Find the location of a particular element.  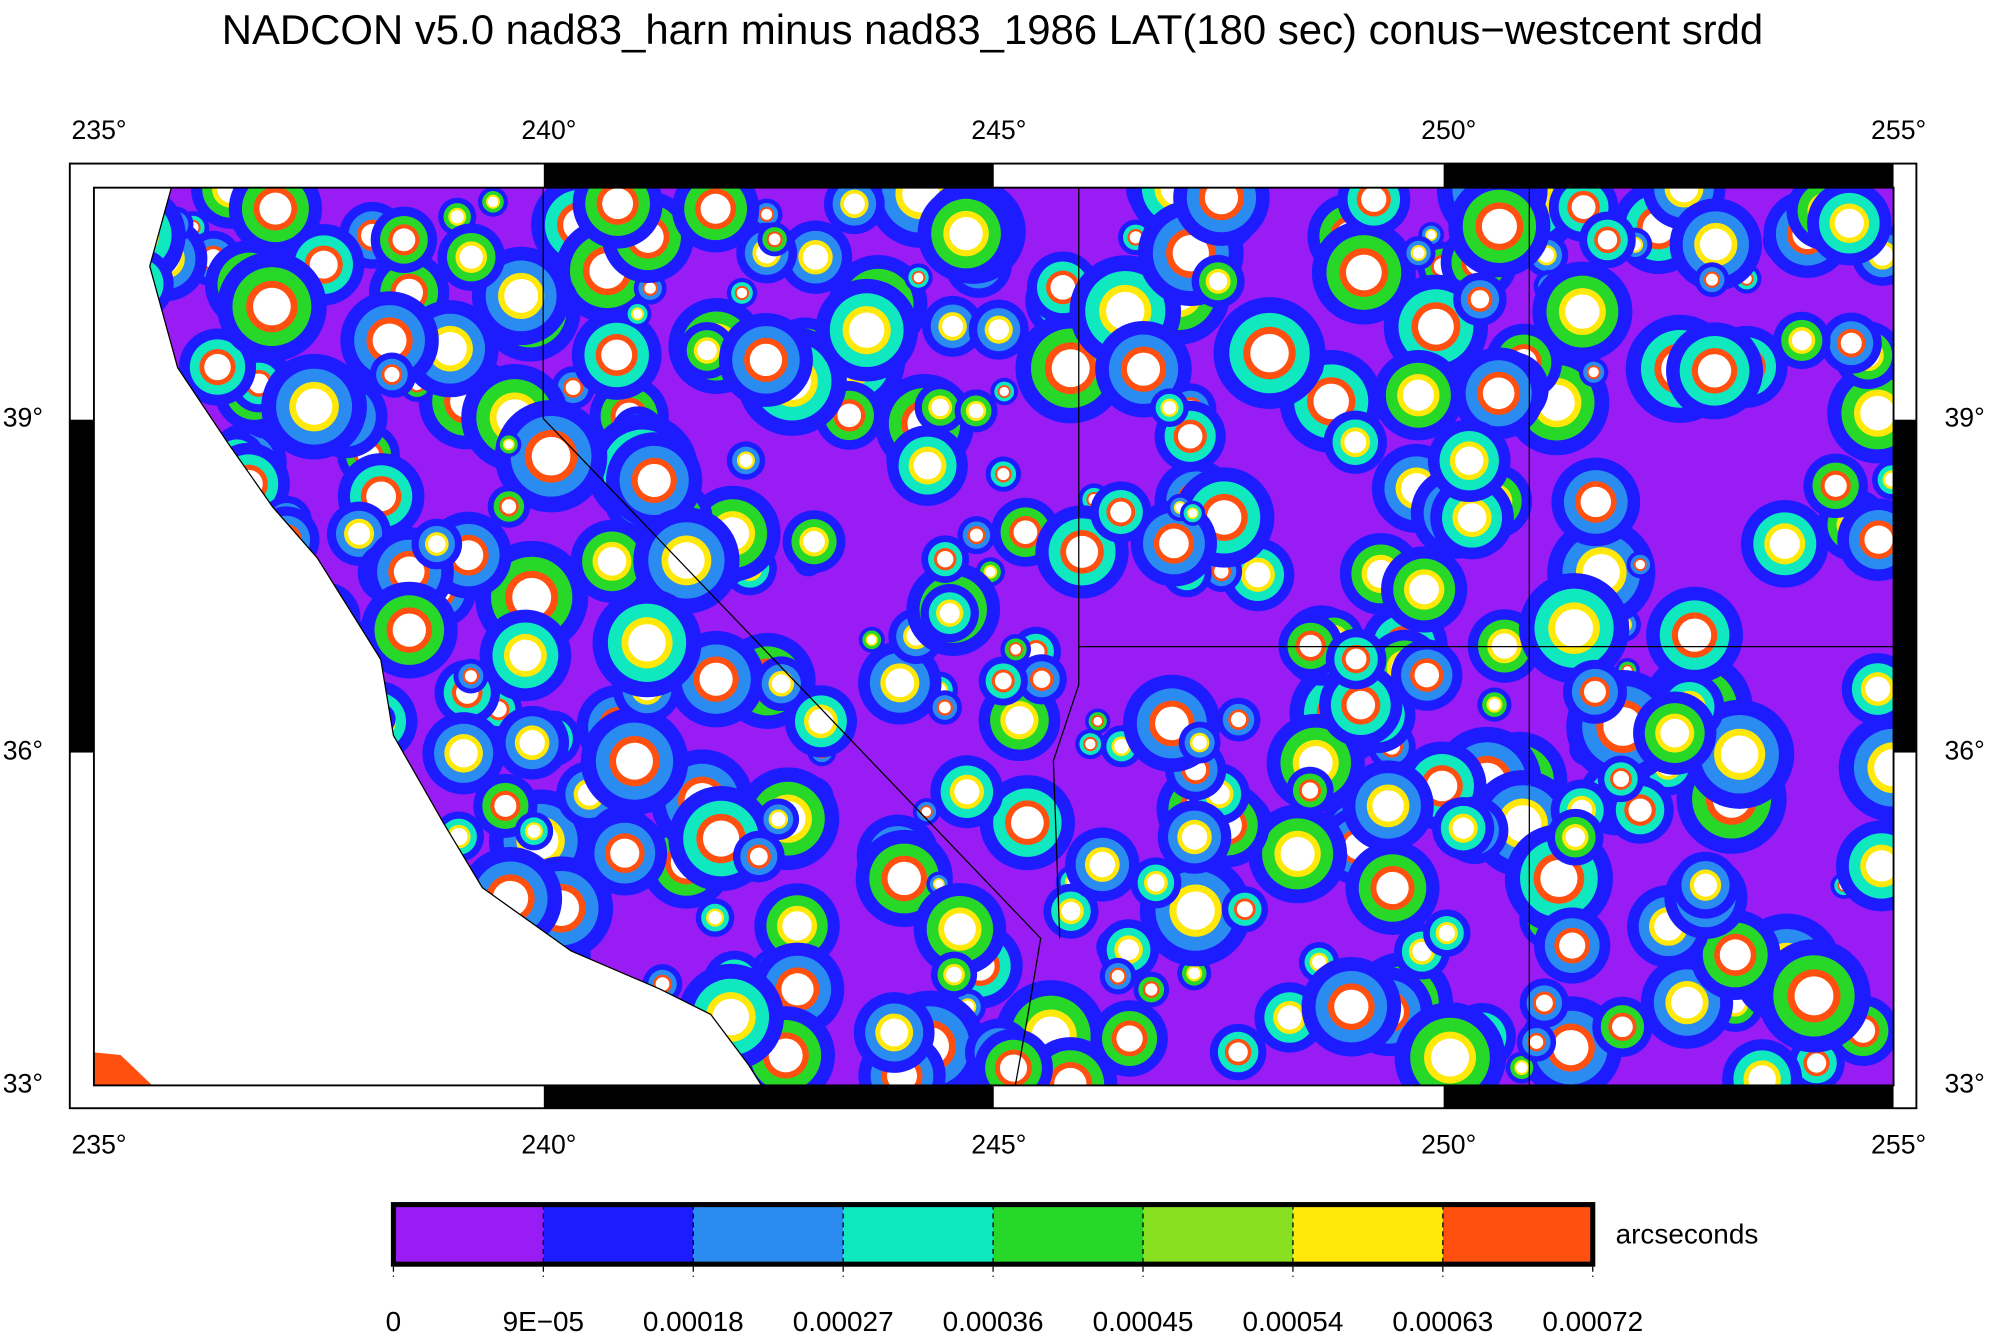

colorbar-label: 0.00063 is located at coordinates (1442, 1321).